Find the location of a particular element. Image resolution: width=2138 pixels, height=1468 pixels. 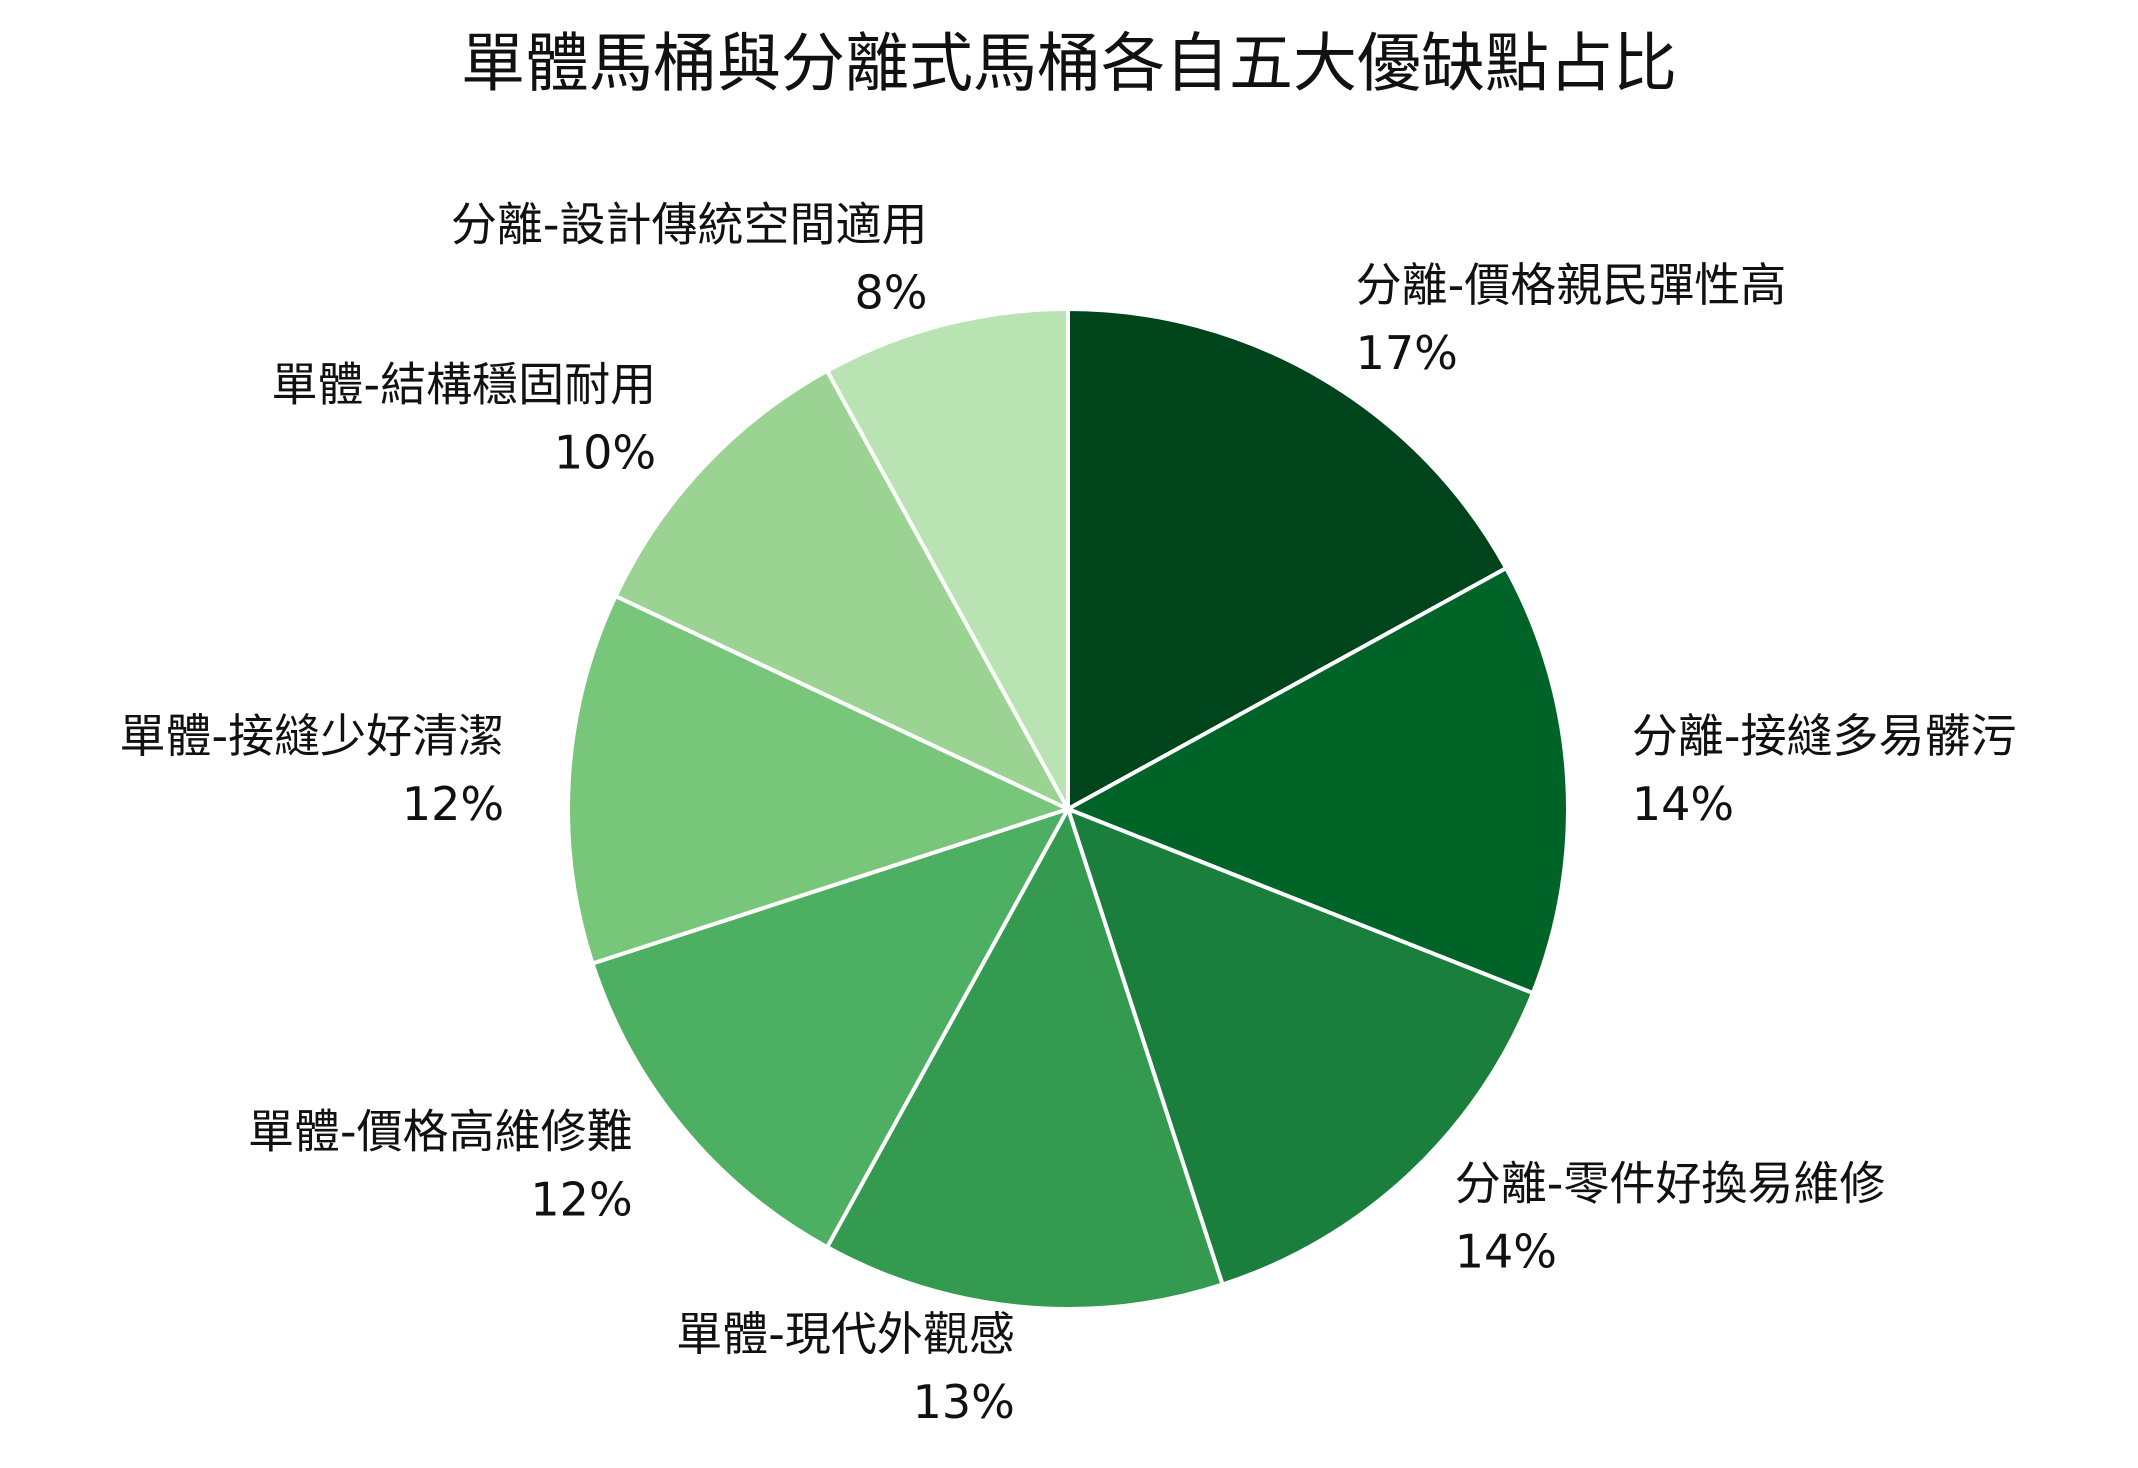

value-label: 10% is located at coordinates (605, 453).